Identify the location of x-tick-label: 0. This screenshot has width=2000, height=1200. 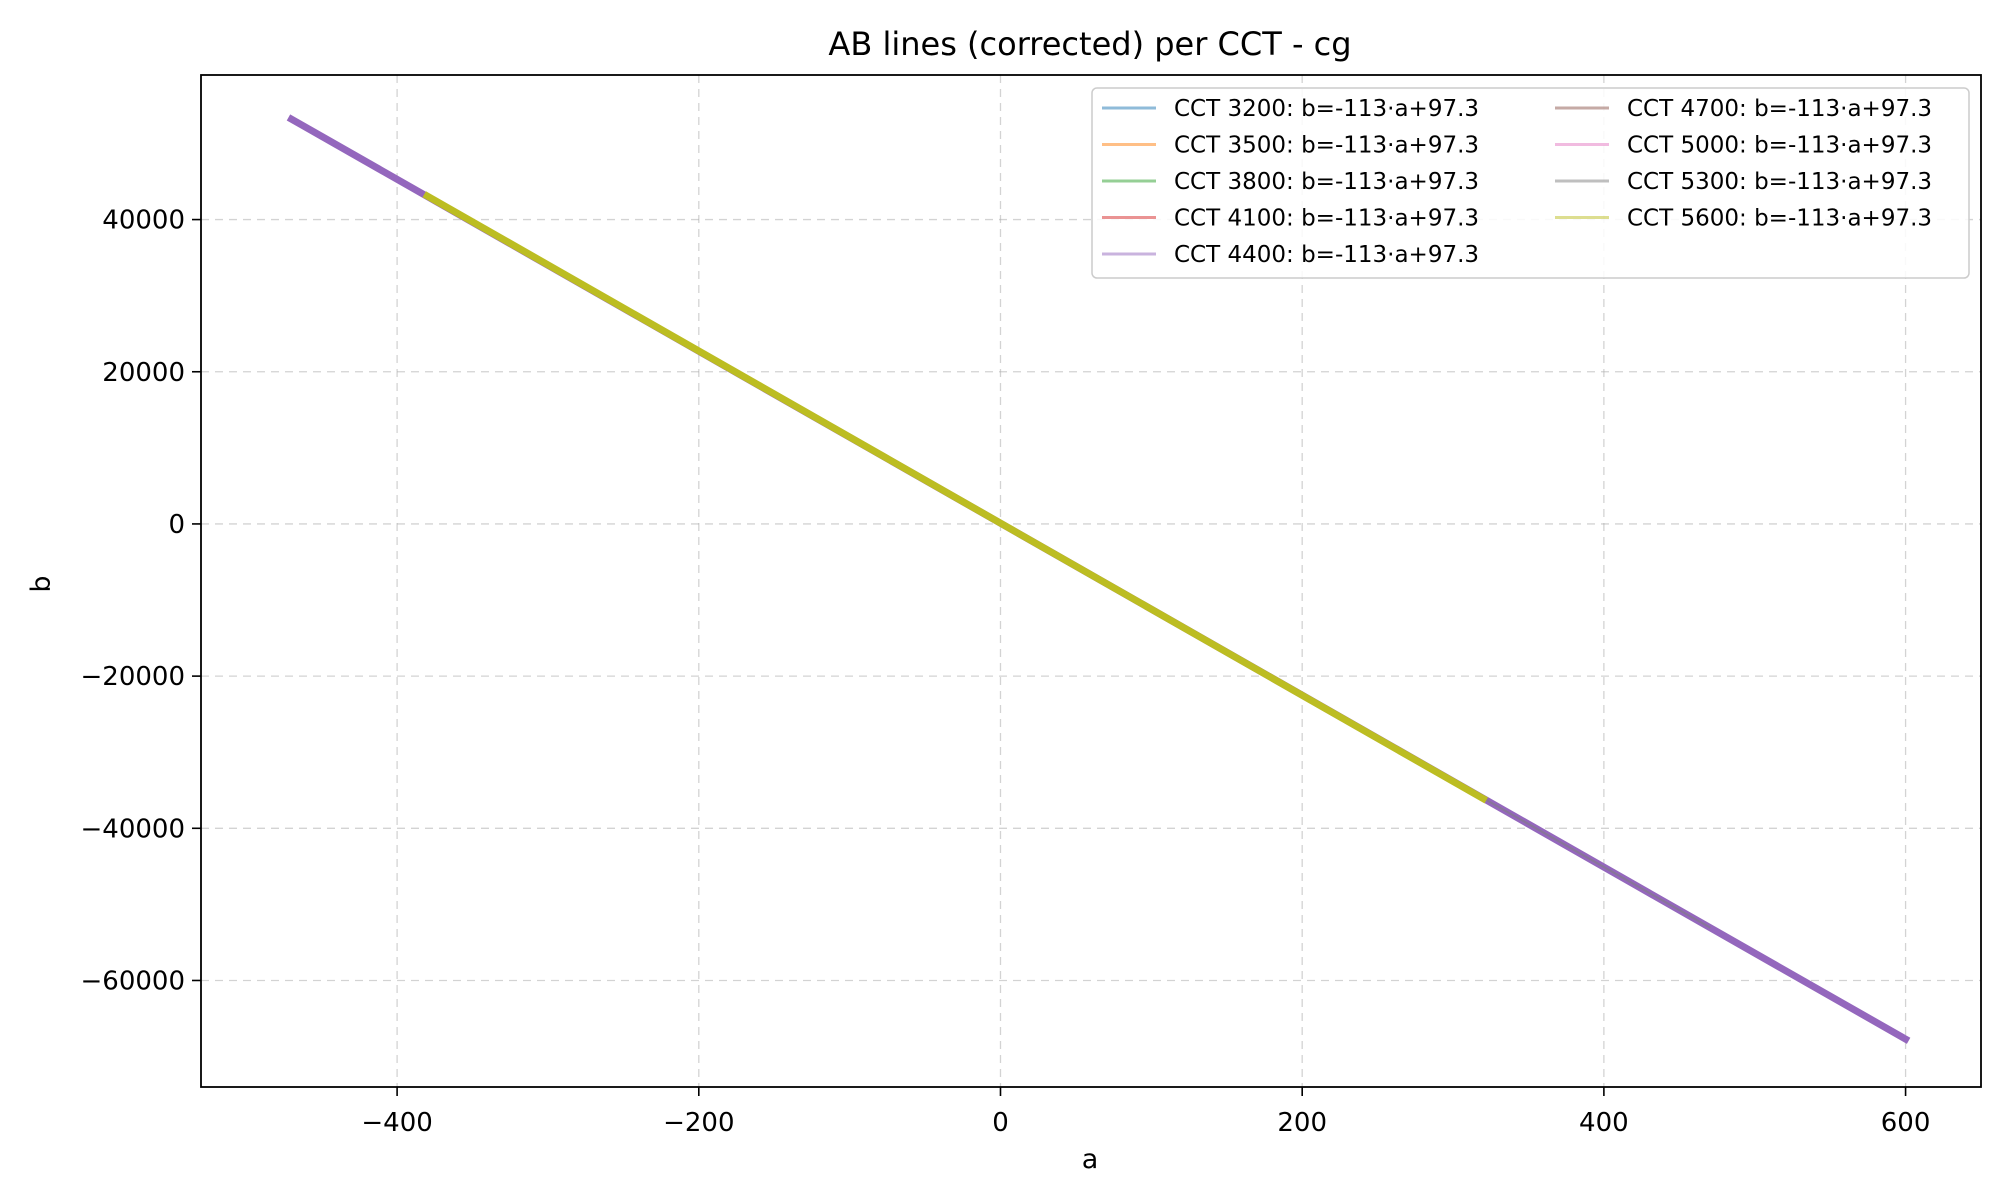
(1000, 1123).